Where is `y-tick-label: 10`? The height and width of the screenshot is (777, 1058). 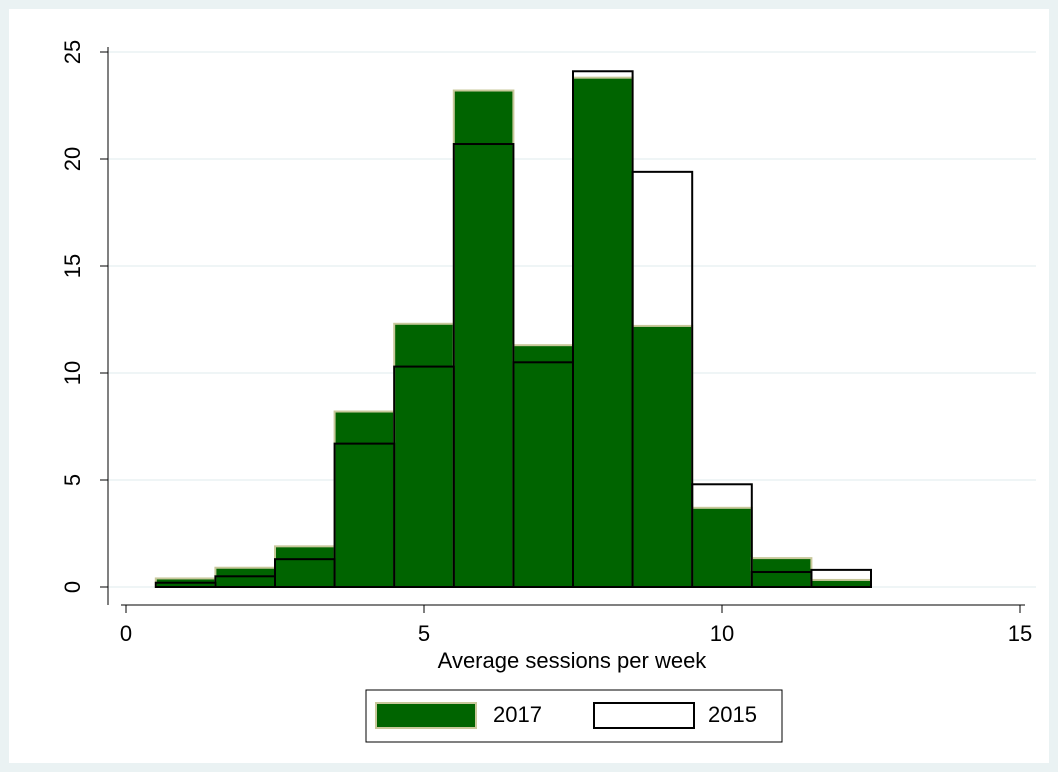 y-tick-label: 10 is located at coordinates (72, 373).